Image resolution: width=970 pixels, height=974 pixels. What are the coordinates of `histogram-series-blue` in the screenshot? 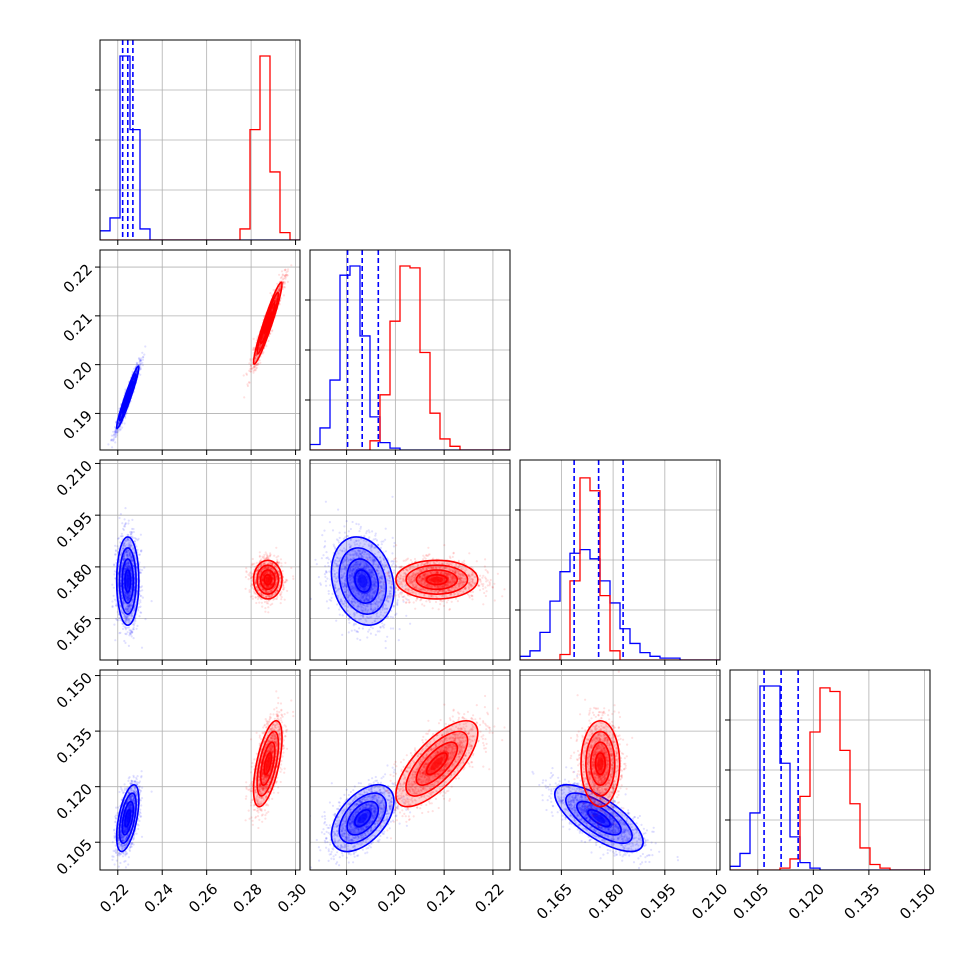 It's located at (410, 358).